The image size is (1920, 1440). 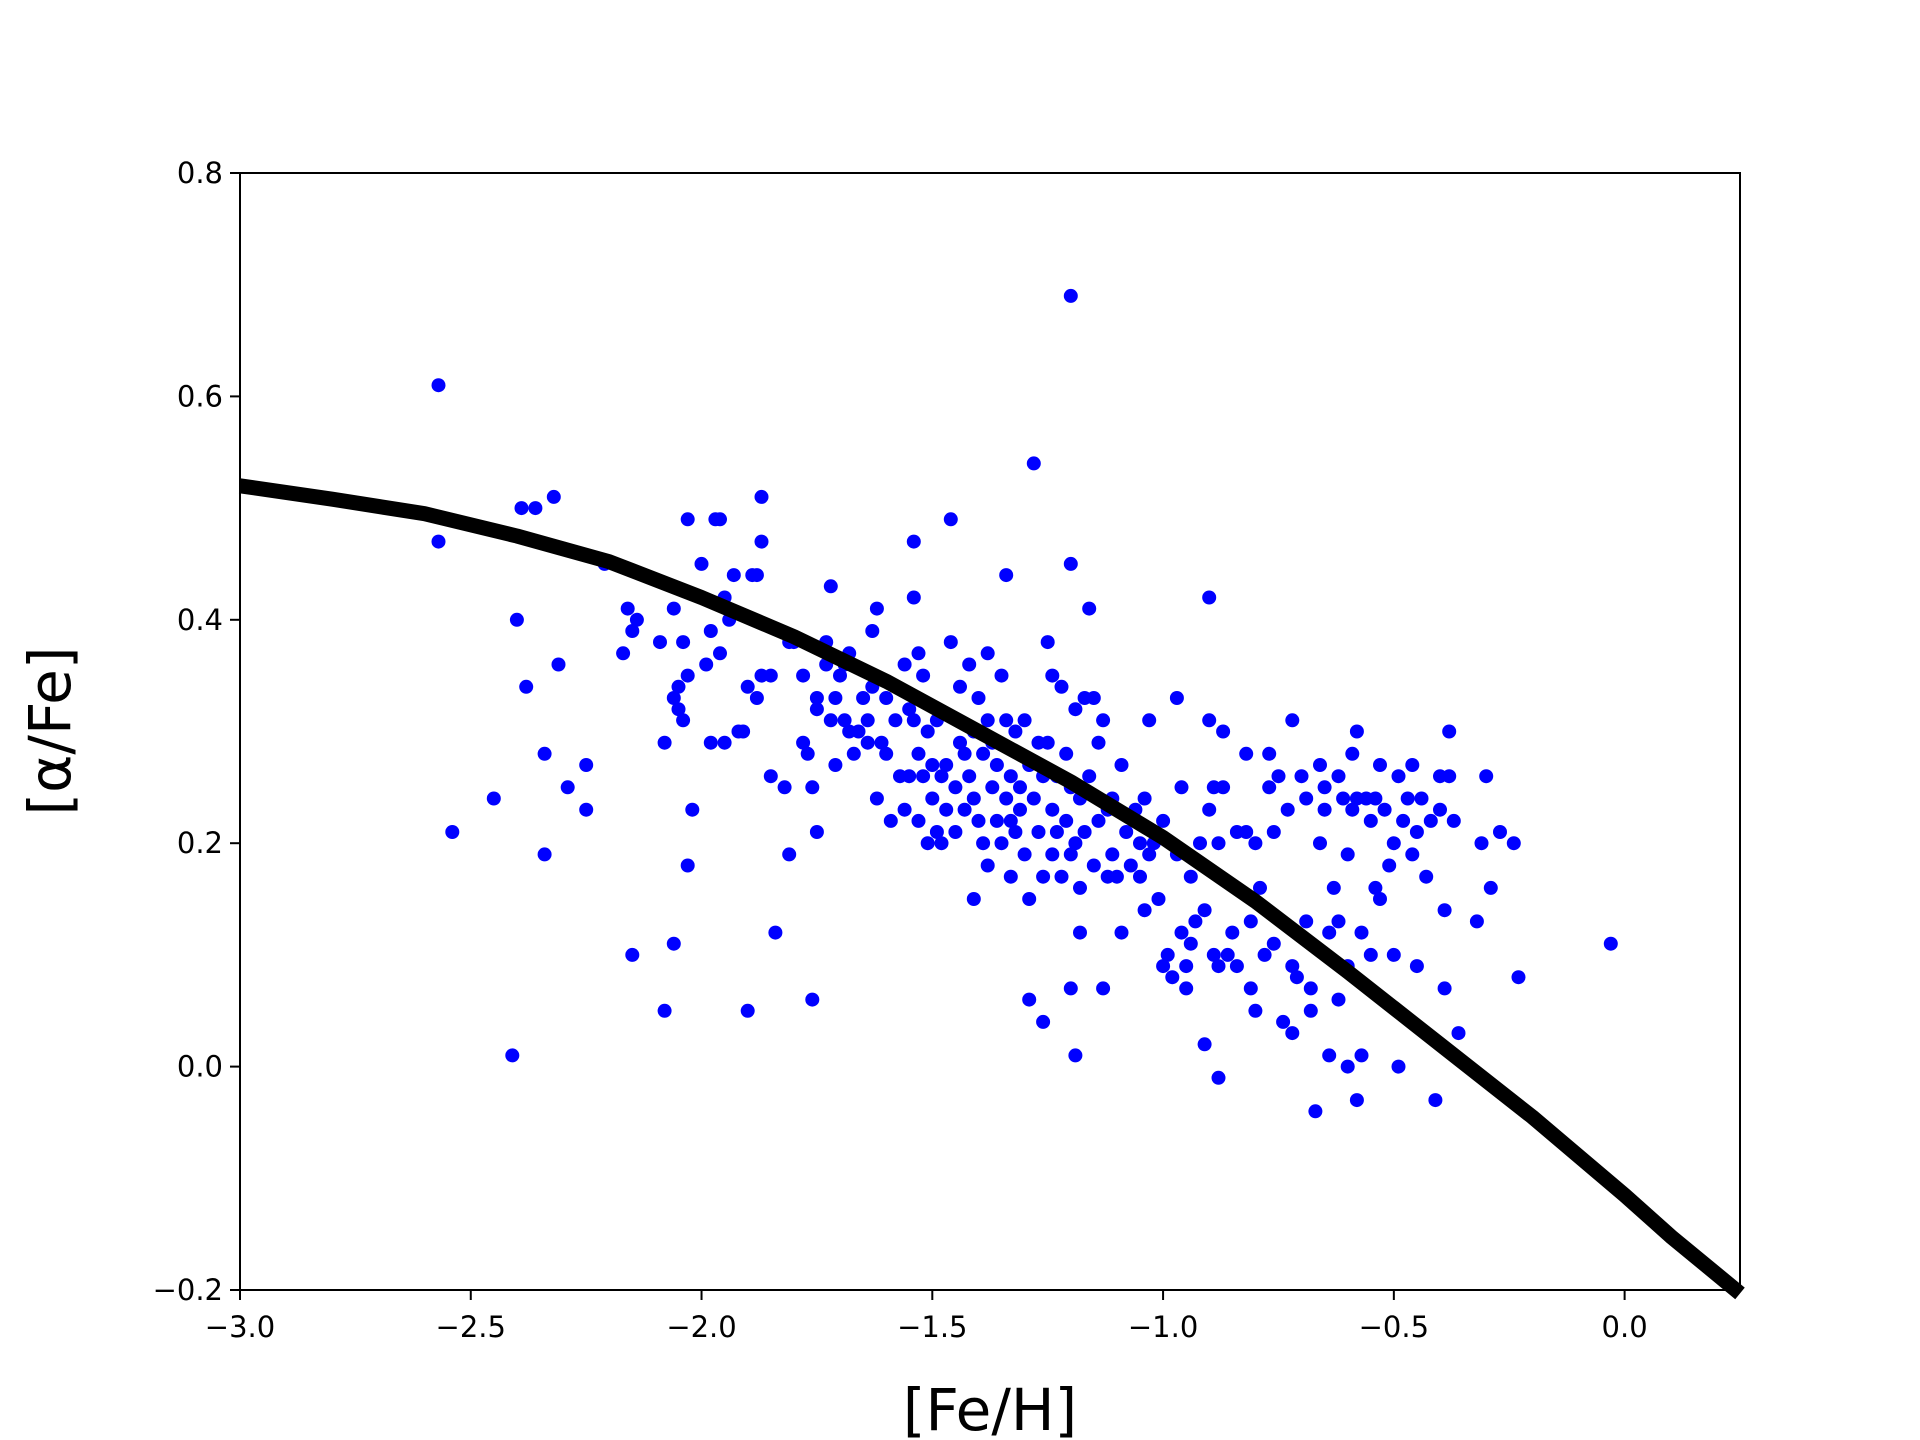 I want to click on y-tick-label: −0.2, so click(x=188, y=1290).